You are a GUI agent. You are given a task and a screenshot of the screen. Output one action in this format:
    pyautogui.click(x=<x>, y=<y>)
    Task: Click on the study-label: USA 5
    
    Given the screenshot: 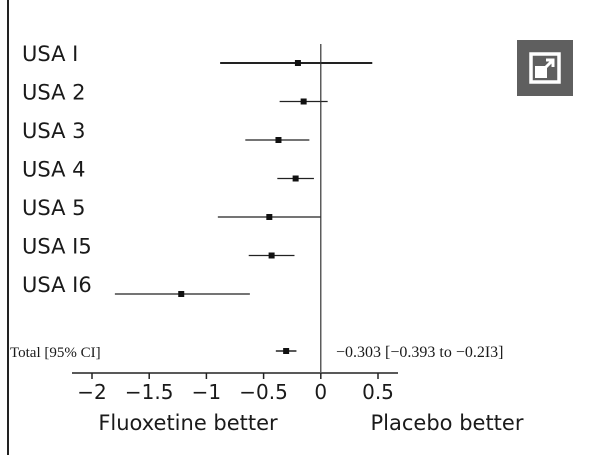 What is the action you would take?
    pyautogui.click(x=54, y=208)
    